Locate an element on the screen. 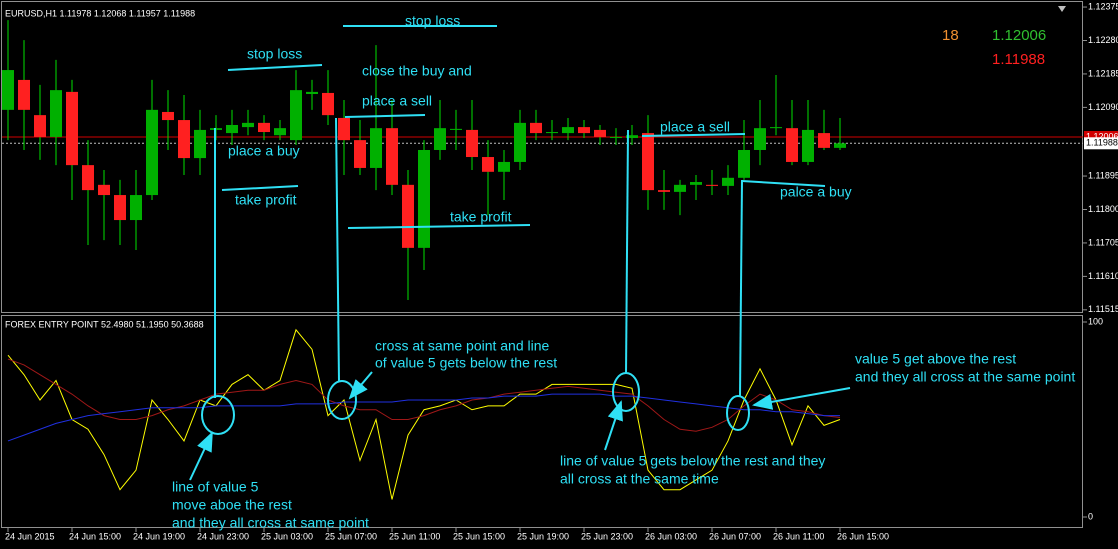  bid-price: 1.11988 is located at coordinates (1018, 59).